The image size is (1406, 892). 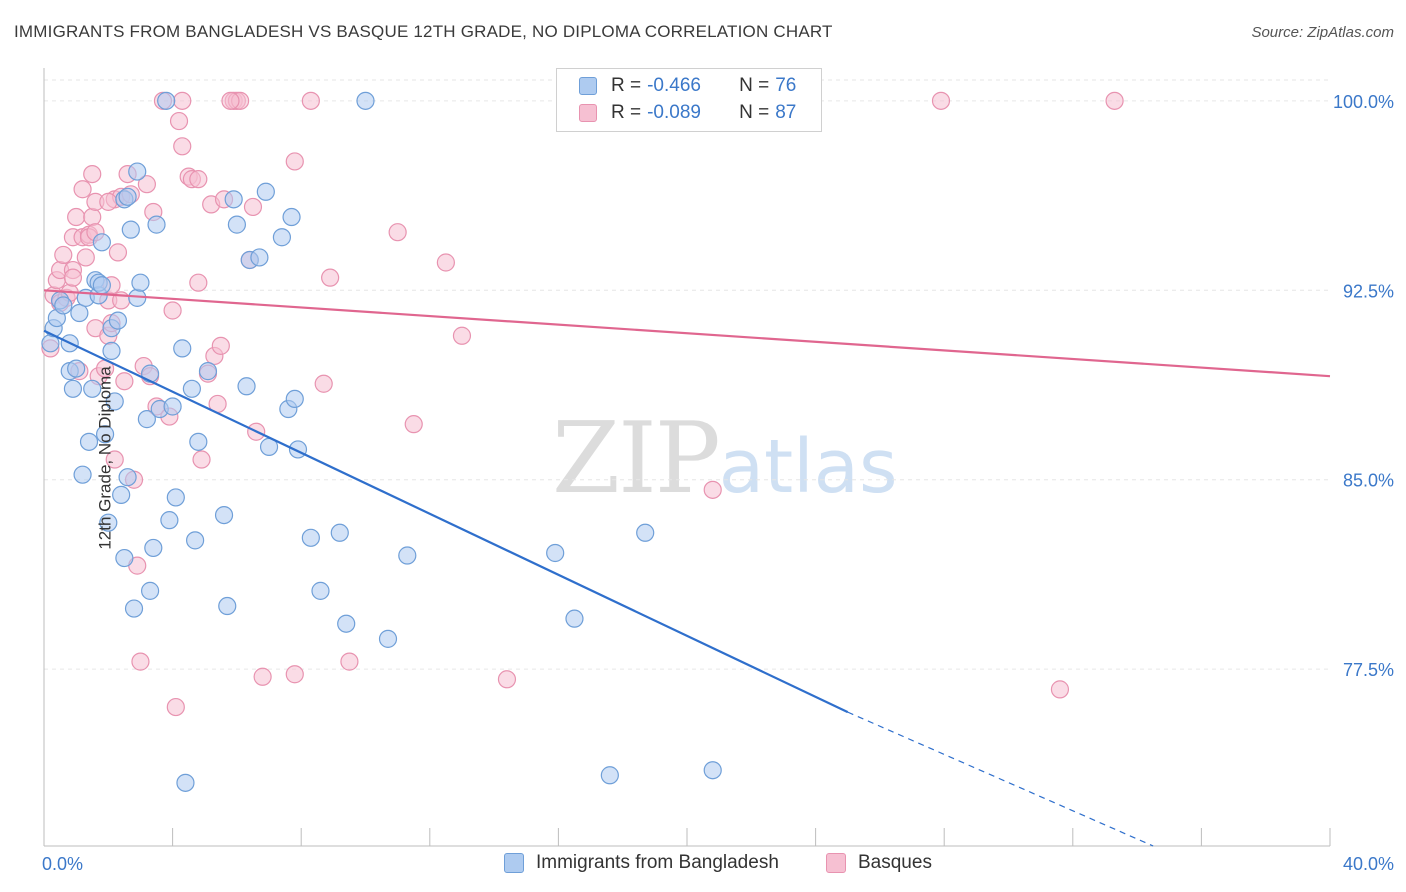 I want to click on x-tick-label: 40.0%, so click(x=1368, y=864).